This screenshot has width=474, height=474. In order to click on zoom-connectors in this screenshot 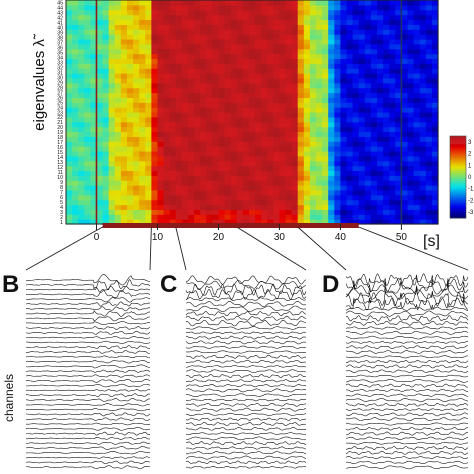, I will do `click(247, 248)`.